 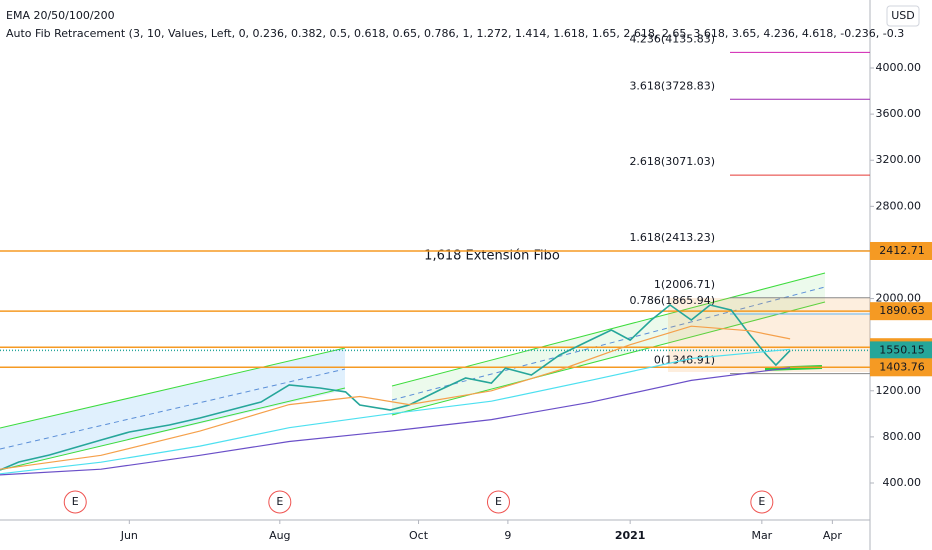 What do you see at coordinates (899, 67) in the screenshot?
I see `y-tick-label: 4000.00` at bounding box center [899, 67].